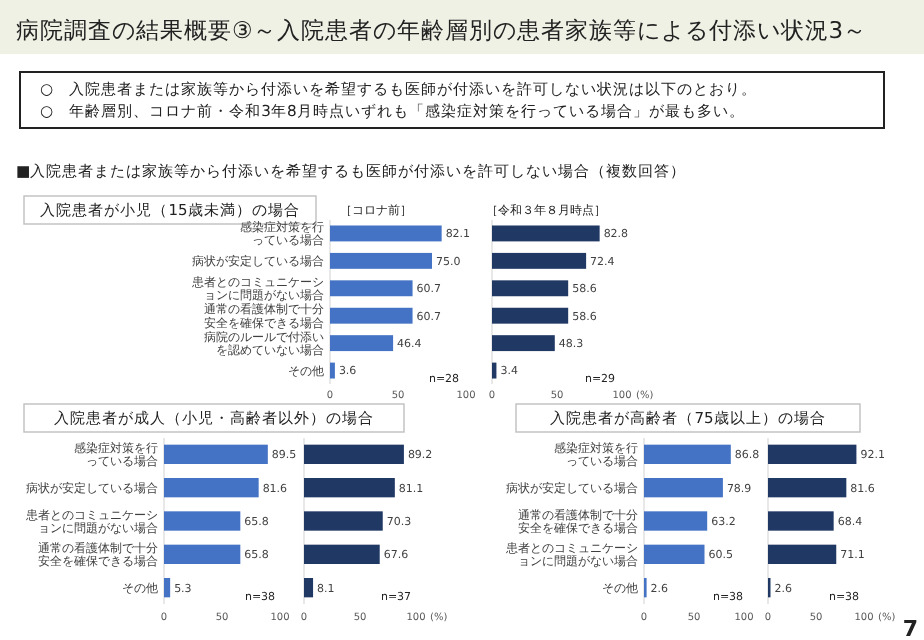  I want to click on text: 7, so click(910, 628).